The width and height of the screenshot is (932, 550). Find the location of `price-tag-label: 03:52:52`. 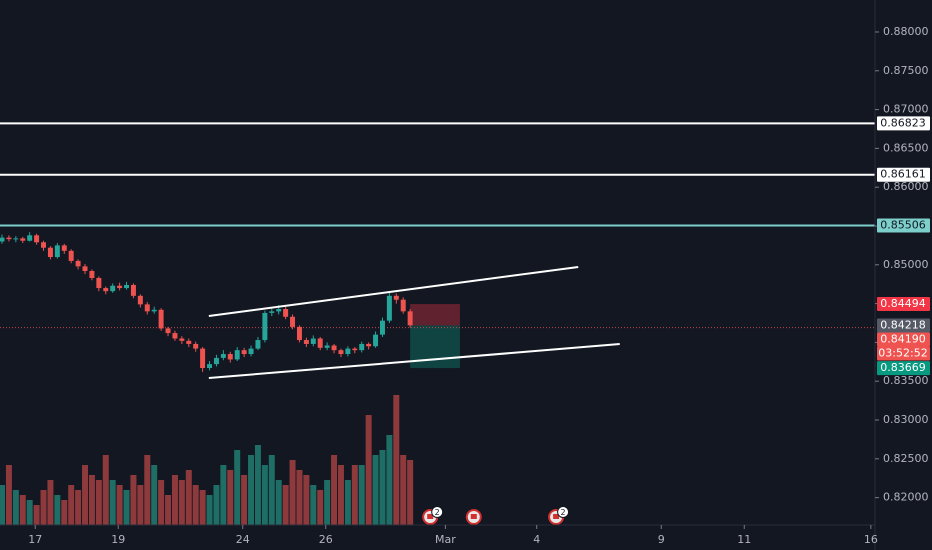

price-tag-label: 03:52:52 is located at coordinates (902, 352).